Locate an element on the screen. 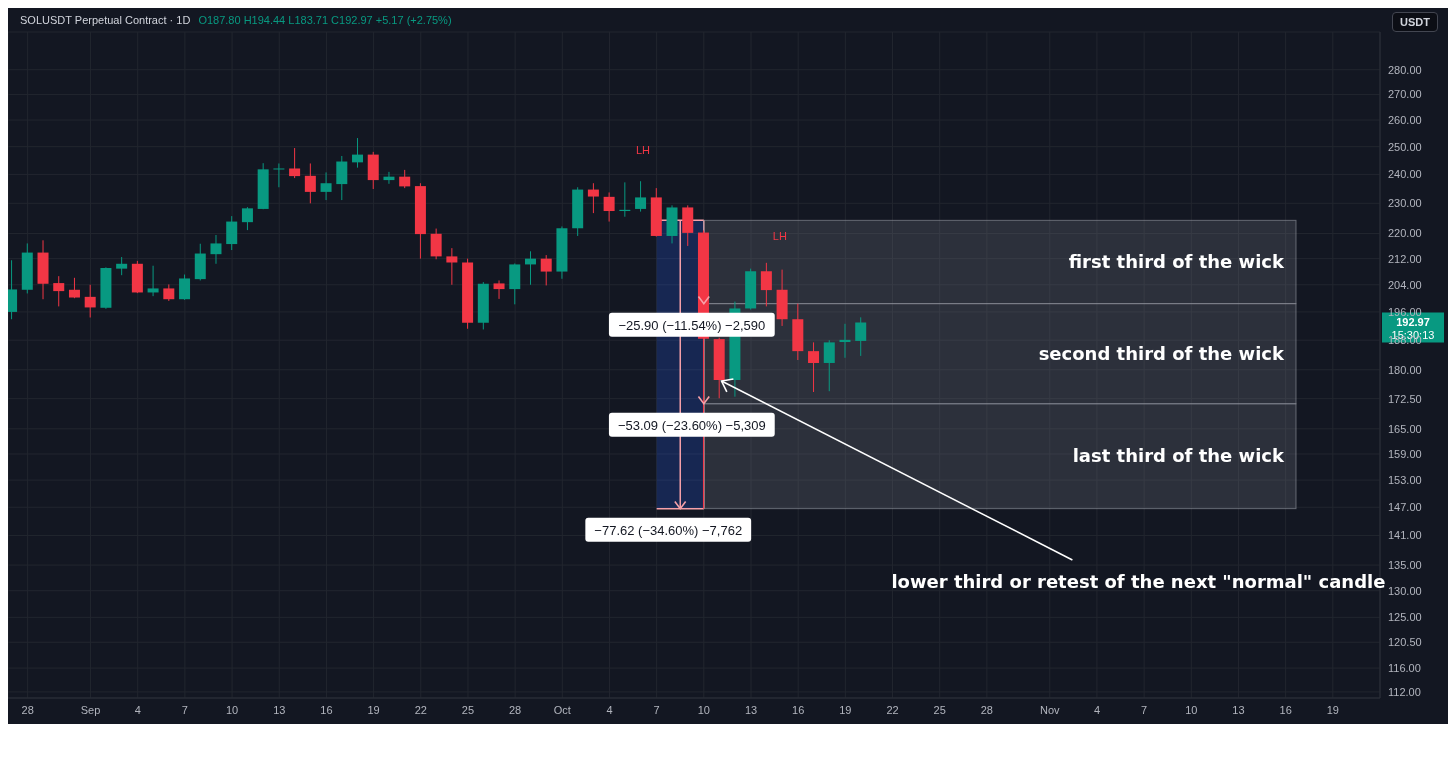 The height and width of the screenshot is (760, 1456). y-tick-label: 180.00 is located at coordinates (1405, 369).